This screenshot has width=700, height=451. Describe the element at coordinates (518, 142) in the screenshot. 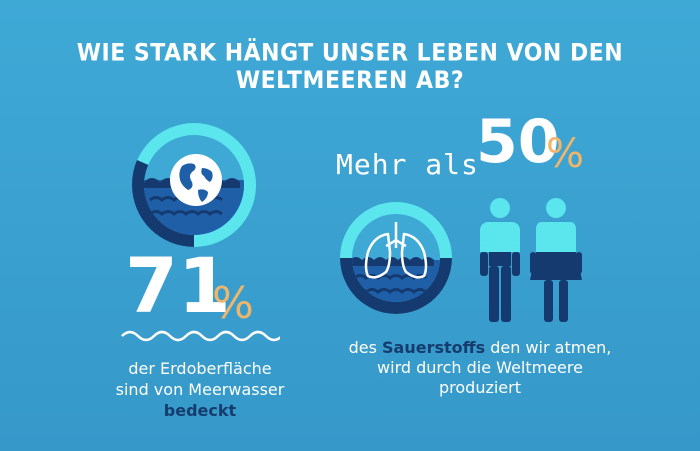

I see `oxygen-number: 50` at that location.